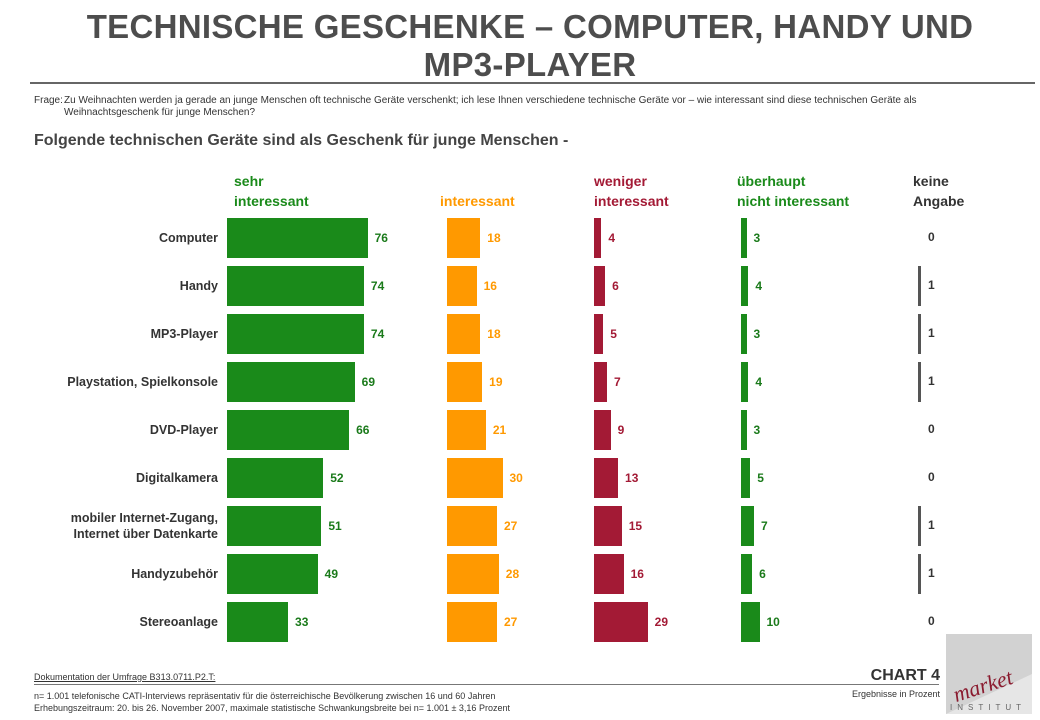  Describe the element at coordinates (938, 191) in the screenshot. I see `column-header-5: keine Angabe` at that location.